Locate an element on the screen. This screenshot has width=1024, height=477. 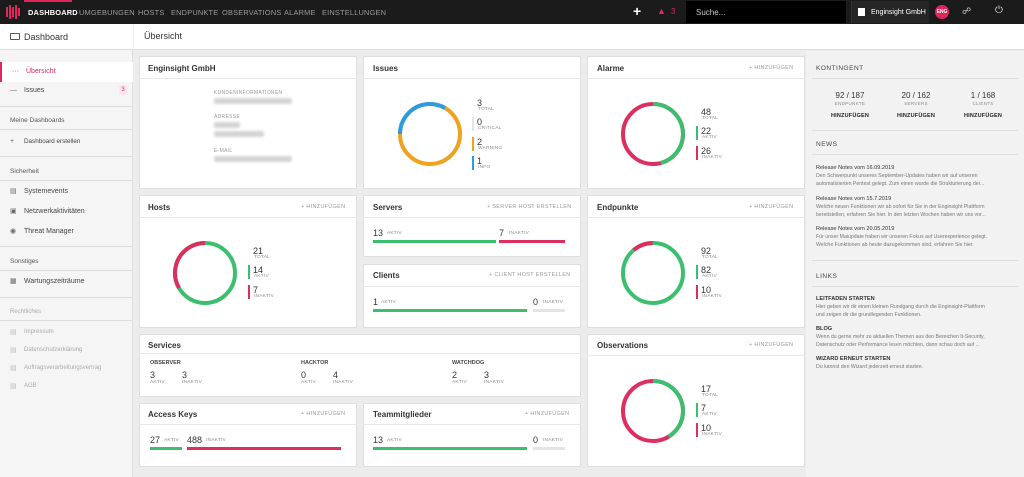
team-add-button: + HINZUFÜGEN is located at coordinates (547, 414).